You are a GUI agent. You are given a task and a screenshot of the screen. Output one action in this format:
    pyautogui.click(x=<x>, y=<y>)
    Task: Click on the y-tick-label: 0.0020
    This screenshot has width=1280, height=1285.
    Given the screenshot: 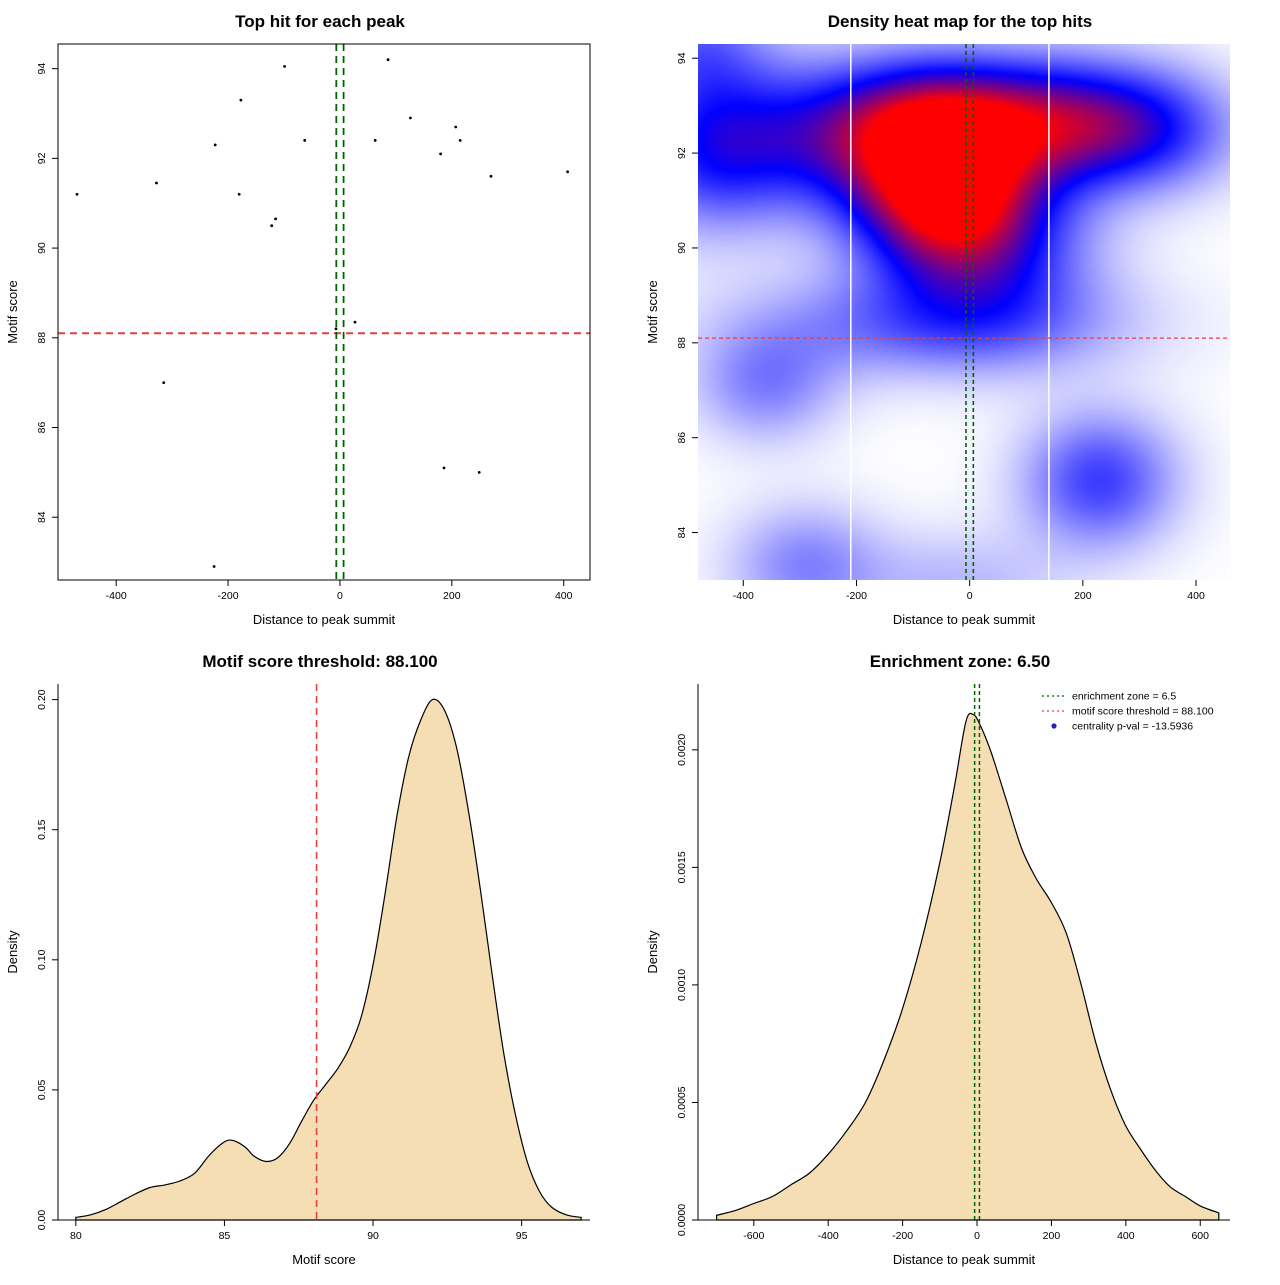 What is the action you would take?
    pyautogui.click(x=682, y=750)
    